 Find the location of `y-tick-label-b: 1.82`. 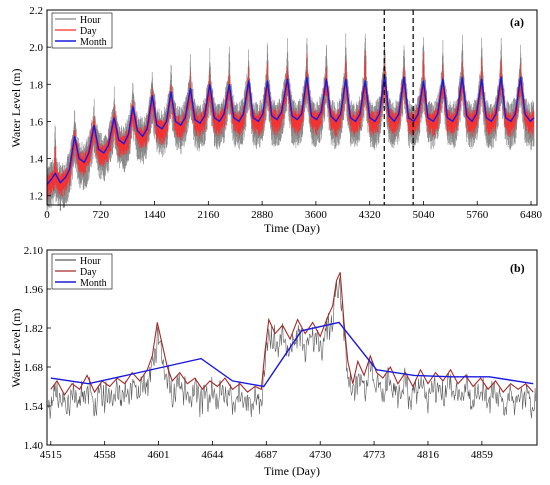

y-tick-label-b: 1.82 is located at coordinates (33, 329).